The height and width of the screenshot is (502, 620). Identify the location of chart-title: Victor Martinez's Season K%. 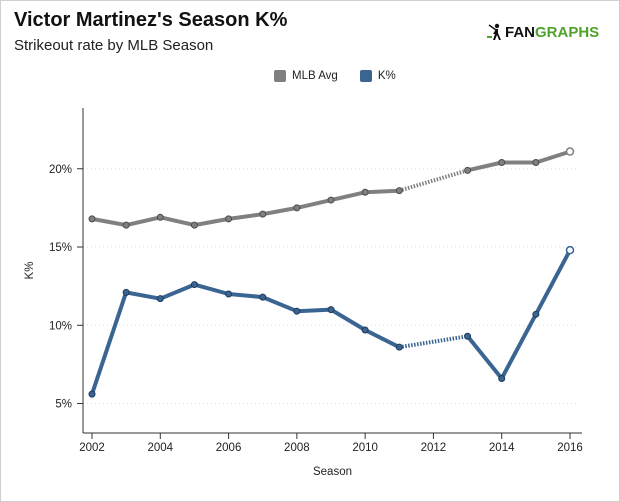
(151, 20).